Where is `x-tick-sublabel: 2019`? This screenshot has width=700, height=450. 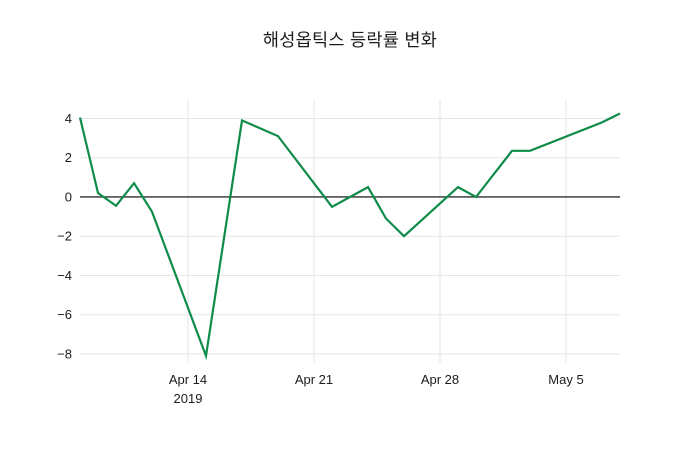 x-tick-sublabel: 2019 is located at coordinates (188, 398).